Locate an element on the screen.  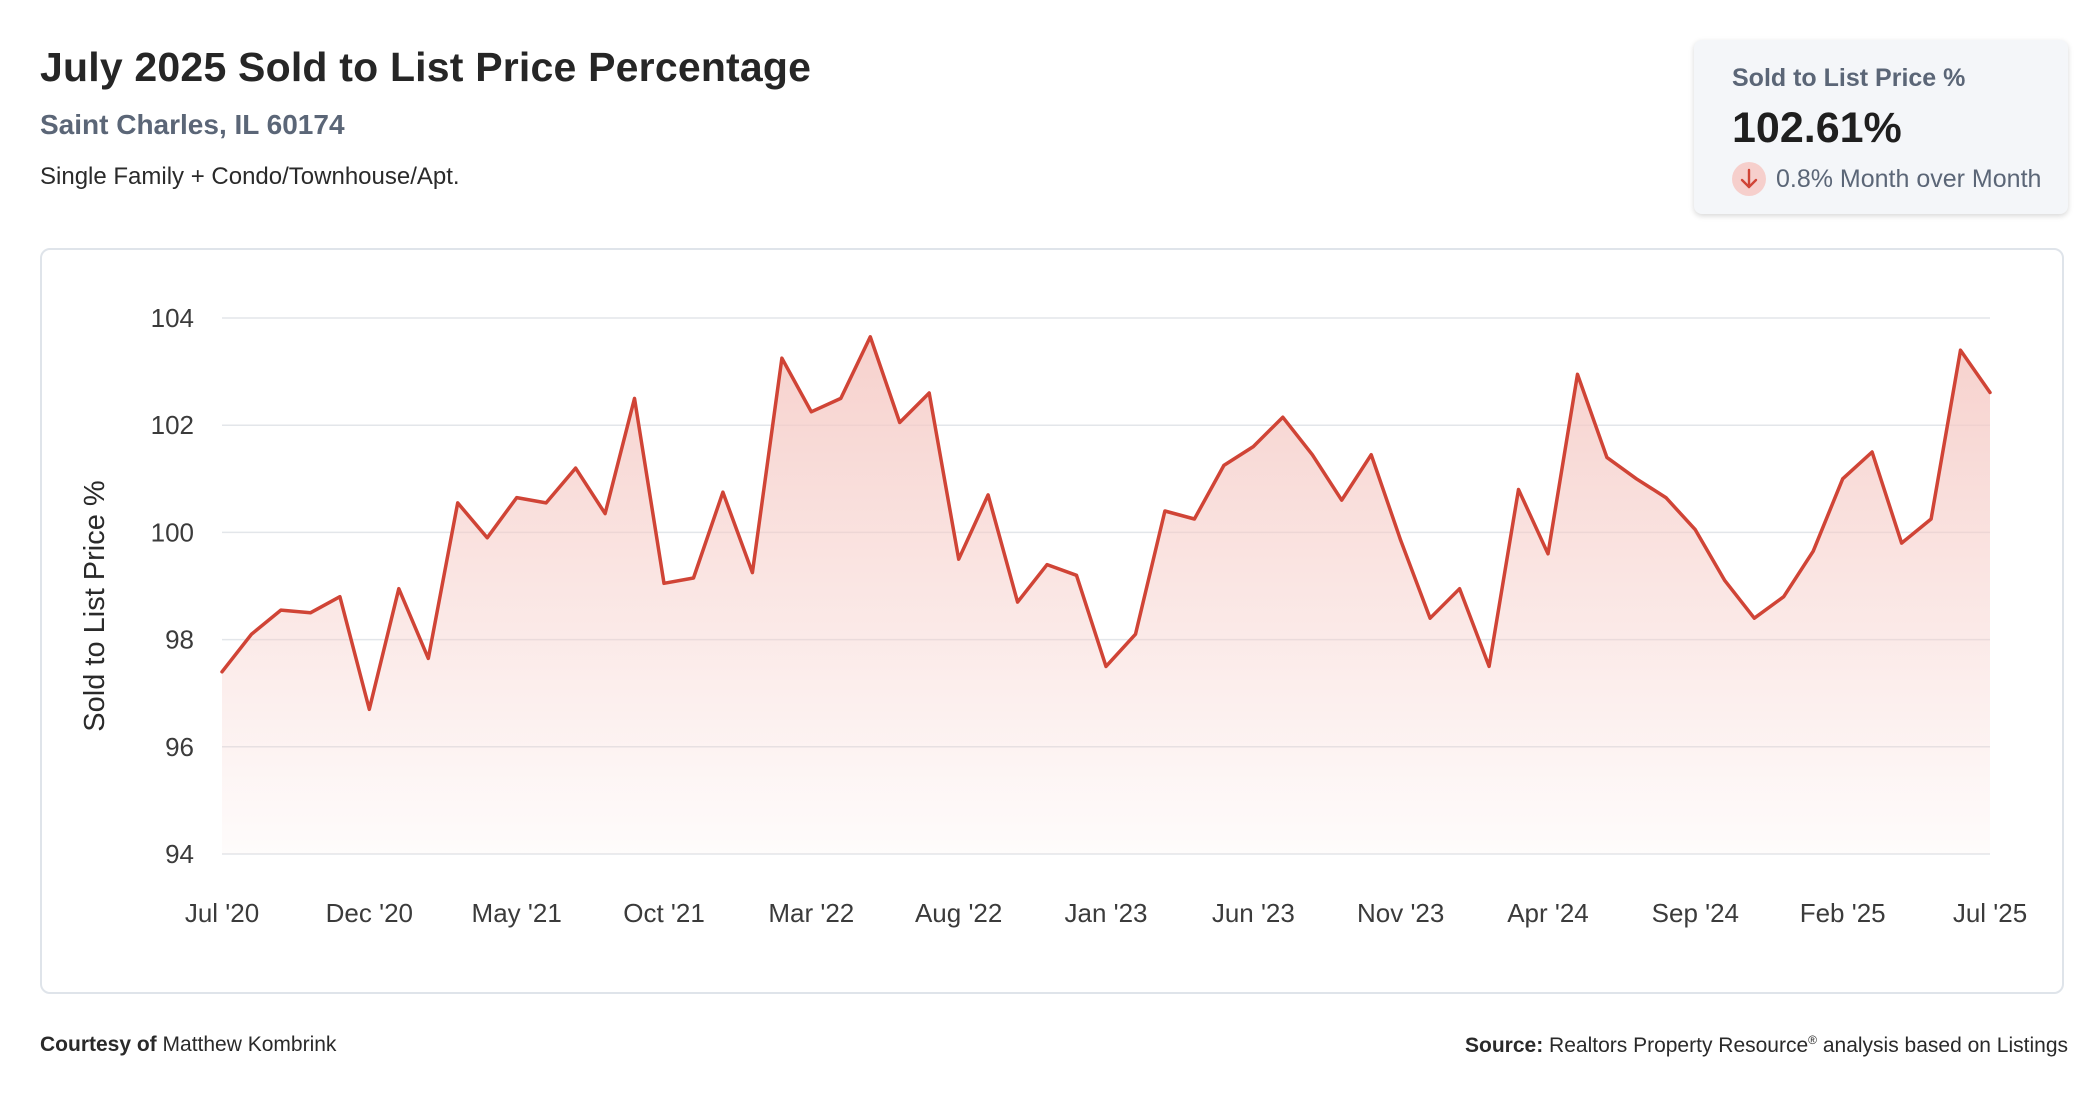
x-tick-label: Nov '23 is located at coordinates (1400, 913).